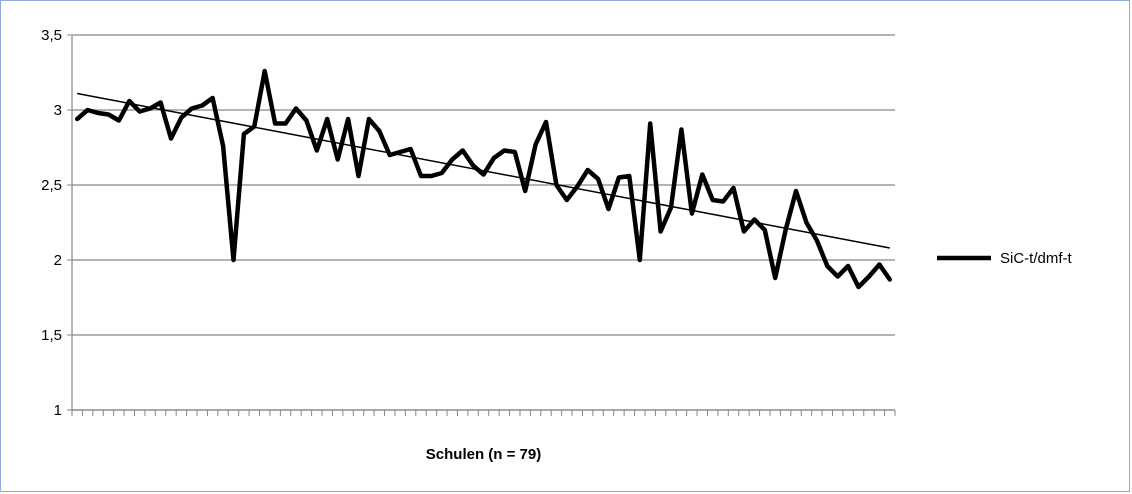 Image resolution: width=1132 pixels, height=494 pixels. What do you see at coordinates (58, 110) in the screenshot?
I see `y-tick-label: 3` at bounding box center [58, 110].